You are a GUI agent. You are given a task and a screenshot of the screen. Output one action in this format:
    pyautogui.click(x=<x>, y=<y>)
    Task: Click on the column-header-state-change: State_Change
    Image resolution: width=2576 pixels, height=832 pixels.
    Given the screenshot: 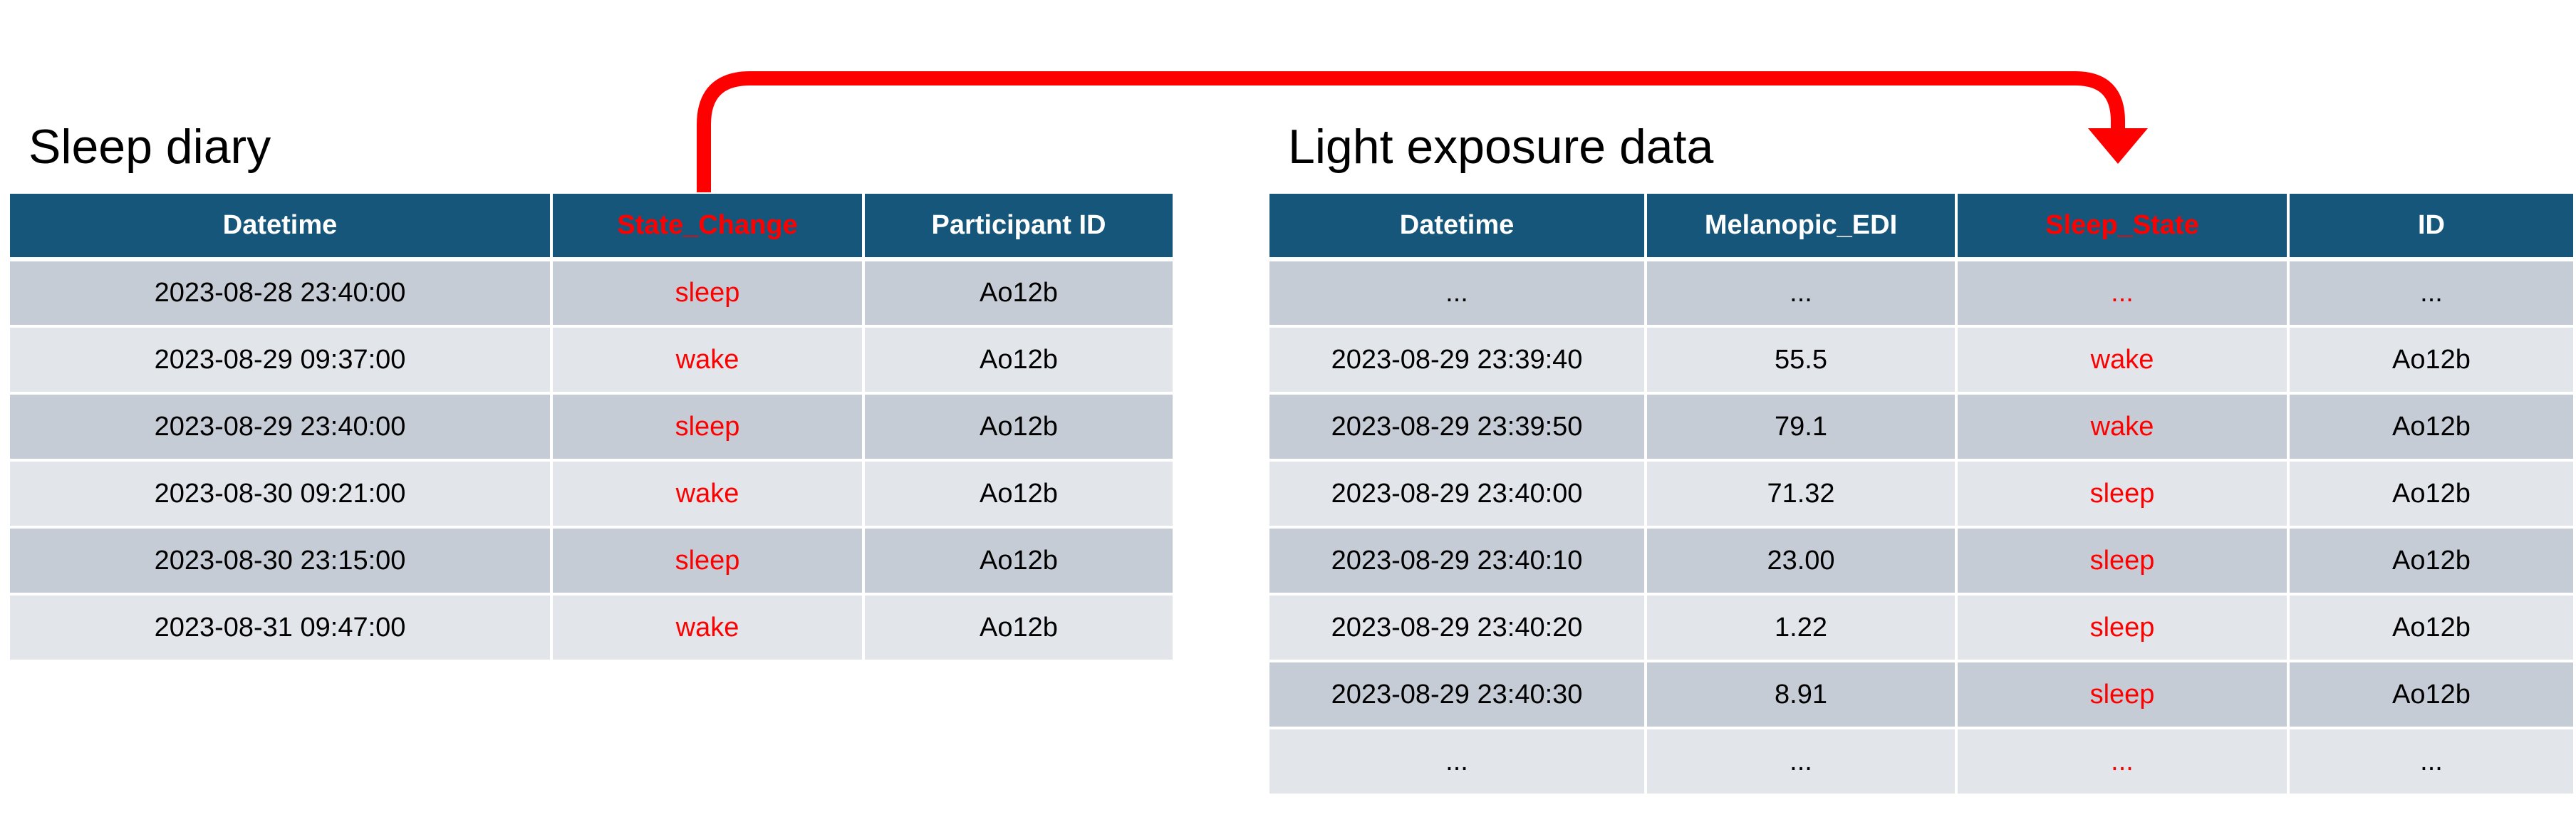 What is the action you would take?
    pyautogui.click(x=707, y=227)
    